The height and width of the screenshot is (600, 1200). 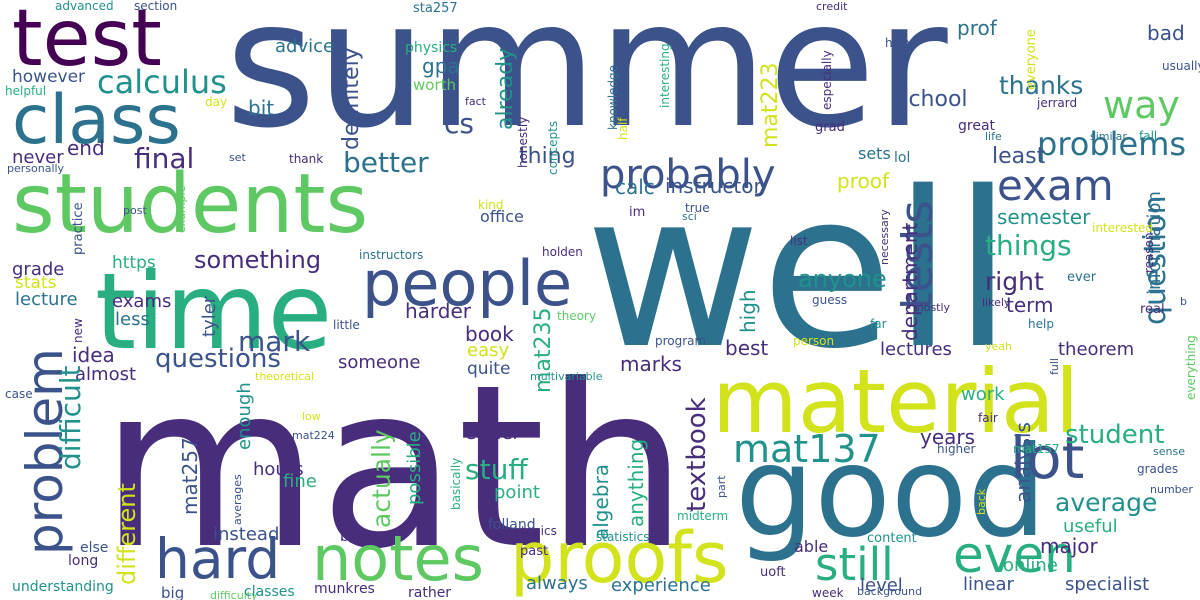 I want to click on word-similar: similar, so click(x=1108, y=136).